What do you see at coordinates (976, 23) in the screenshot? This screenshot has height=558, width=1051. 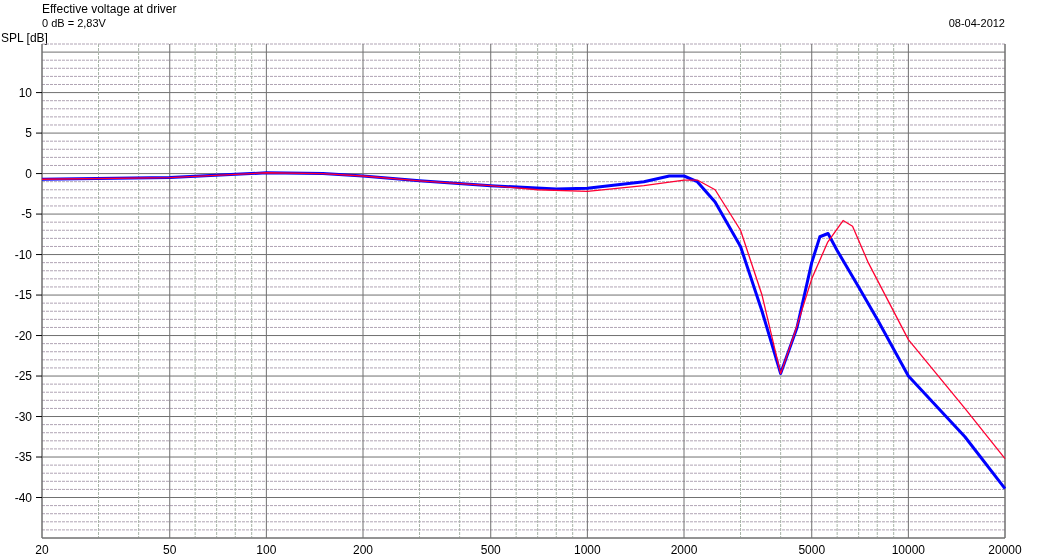 I see `text: 08-04-2012` at bounding box center [976, 23].